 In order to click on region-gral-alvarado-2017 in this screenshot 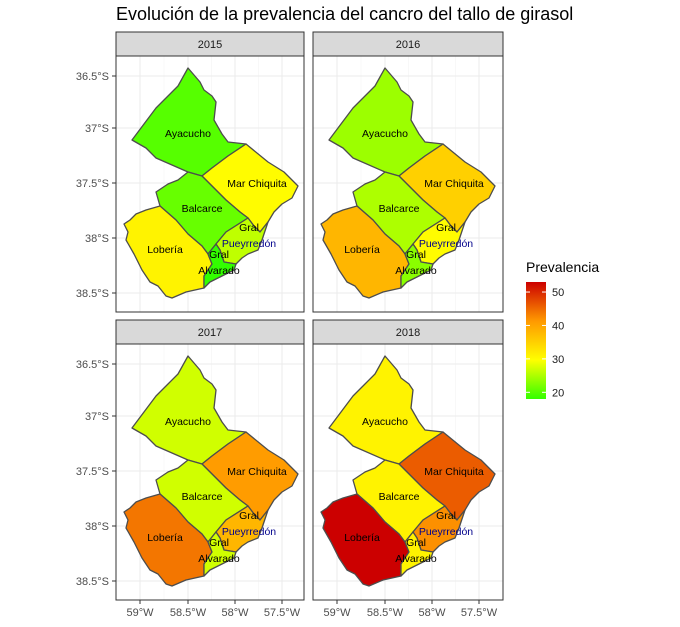, I will do `click(220, 554)`.